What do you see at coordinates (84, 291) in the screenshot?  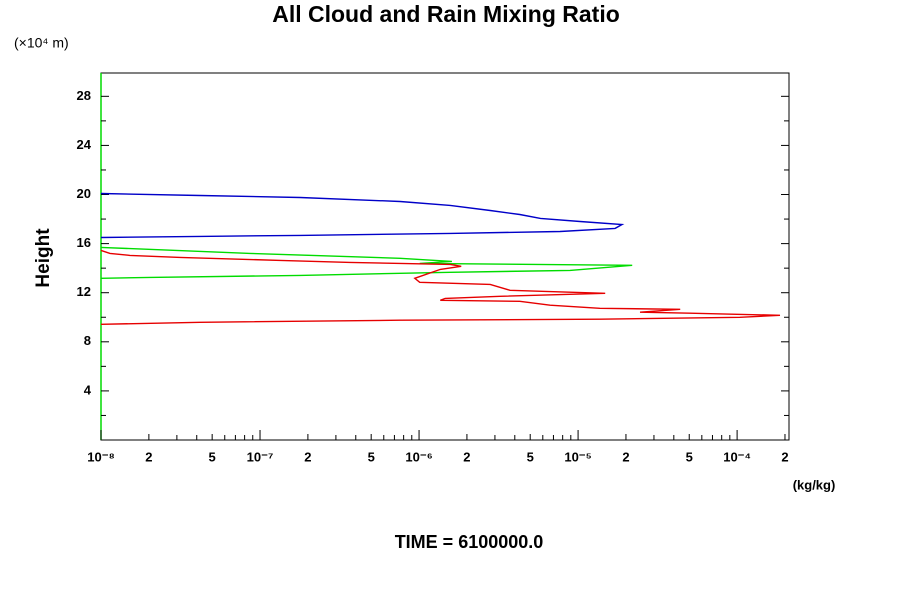 I see `y-tick-label: 12` at bounding box center [84, 291].